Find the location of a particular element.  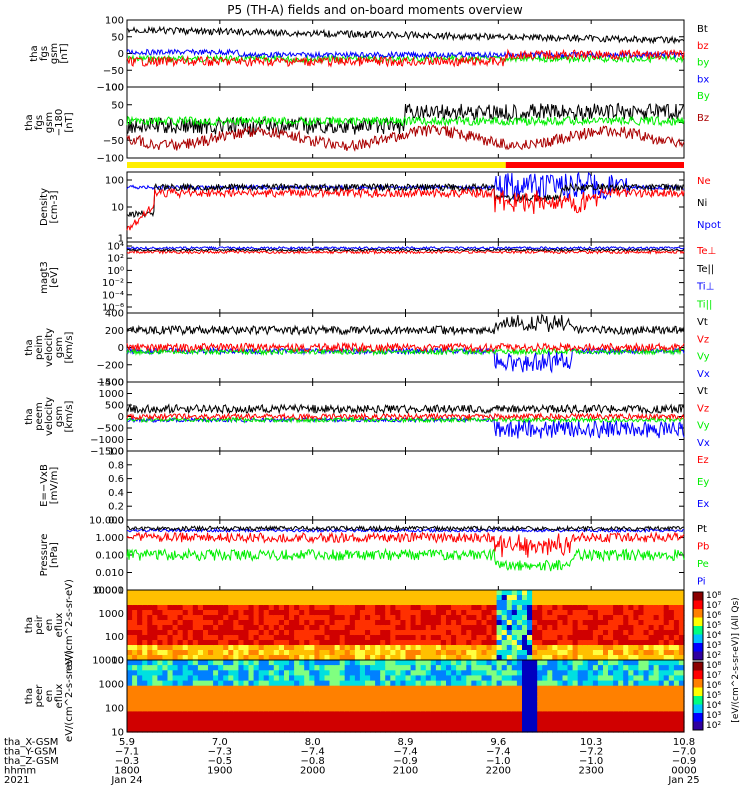

y-tick-label: 1 is located at coordinates (121, 239).